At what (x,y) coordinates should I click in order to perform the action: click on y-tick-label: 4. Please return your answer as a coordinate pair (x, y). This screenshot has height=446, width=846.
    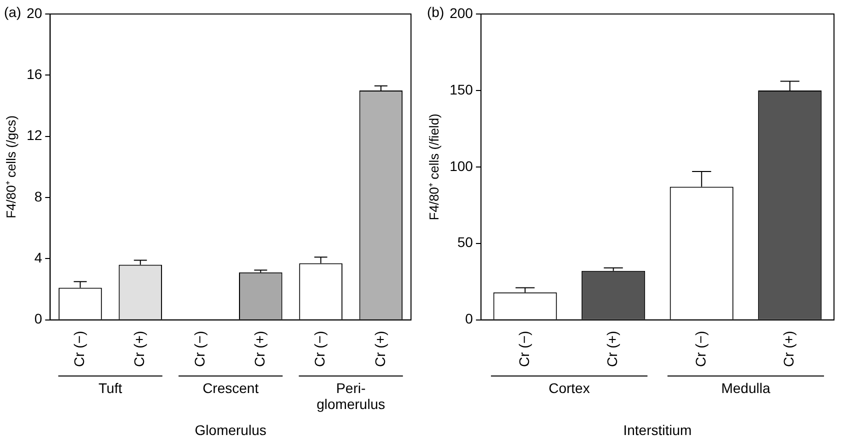
    Looking at the image, I should click on (38, 258).